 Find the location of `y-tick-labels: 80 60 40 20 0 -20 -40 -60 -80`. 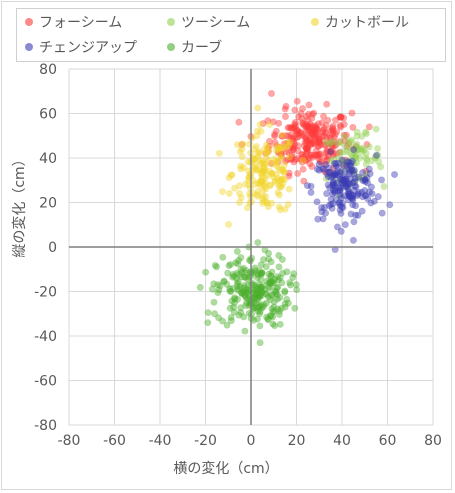

y-tick-labels: 80 60 40 20 0 -20 -40 -60 -80 is located at coordinates (45, 248).